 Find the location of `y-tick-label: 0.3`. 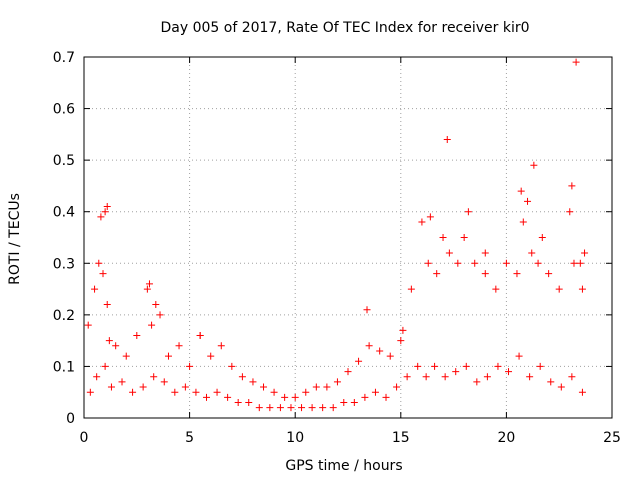

y-tick-label: 0.3 is located at coordinates (64, 264).